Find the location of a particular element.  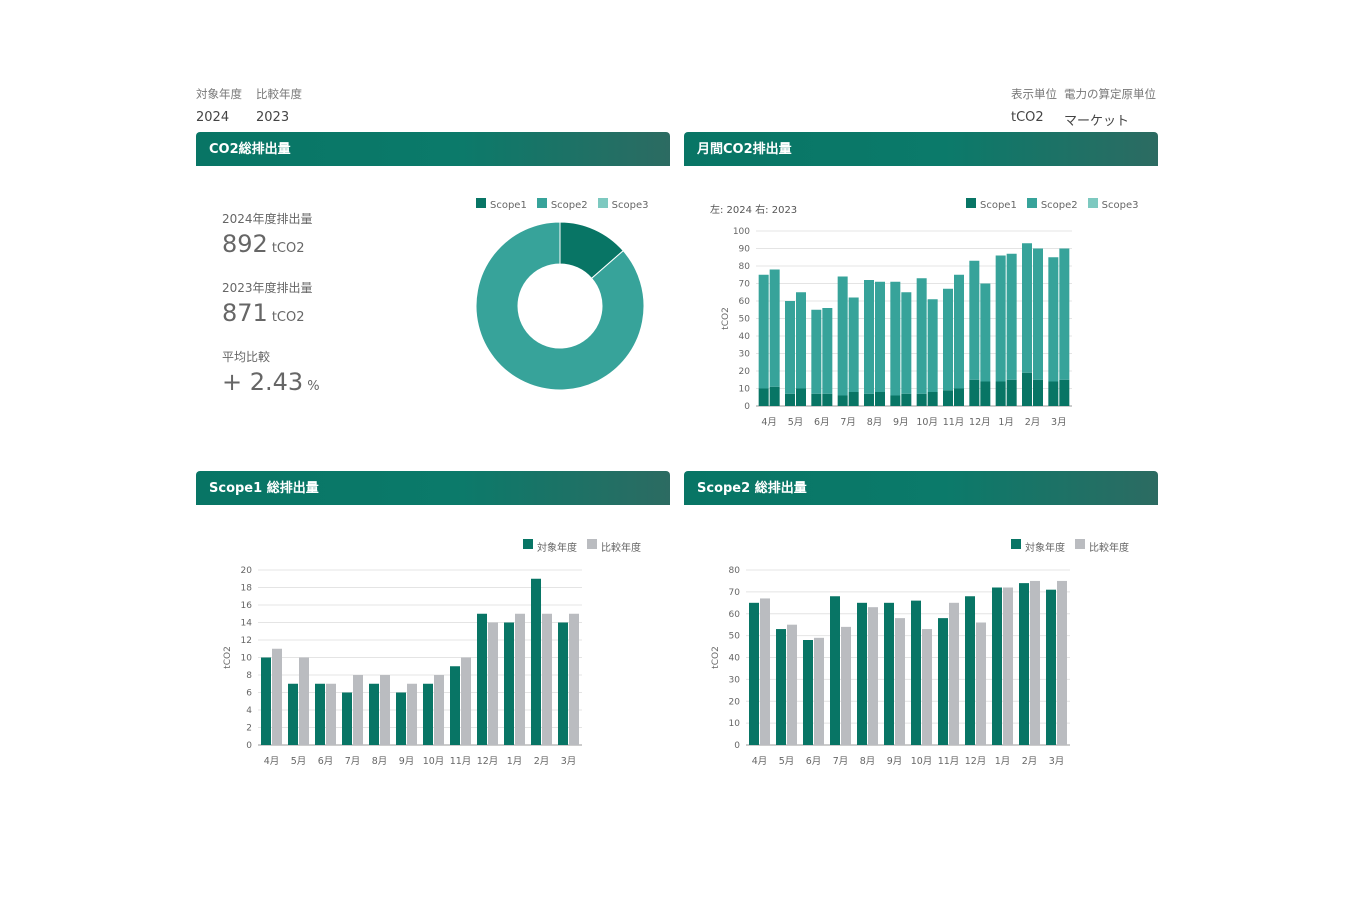

compare-year-filter: 比較年度 2023 is located at coordinates (279, 105).